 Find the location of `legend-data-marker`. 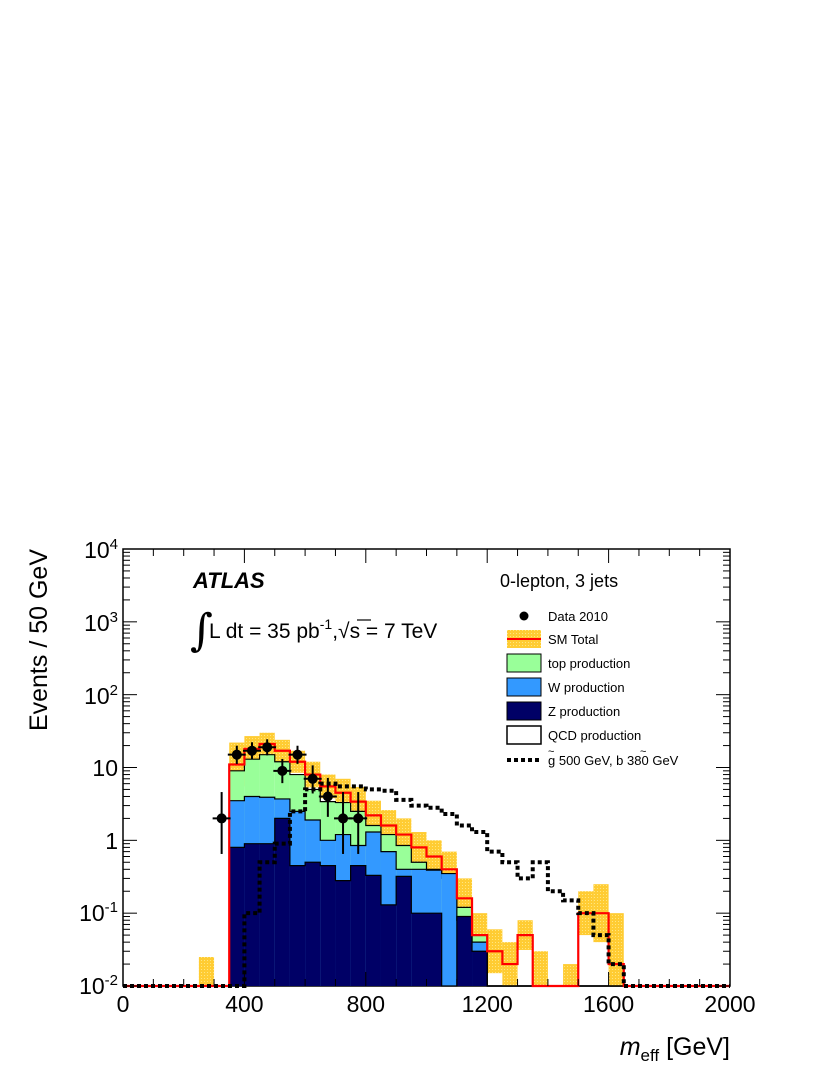

legend-data-marker is located at coordinates (524, 616).